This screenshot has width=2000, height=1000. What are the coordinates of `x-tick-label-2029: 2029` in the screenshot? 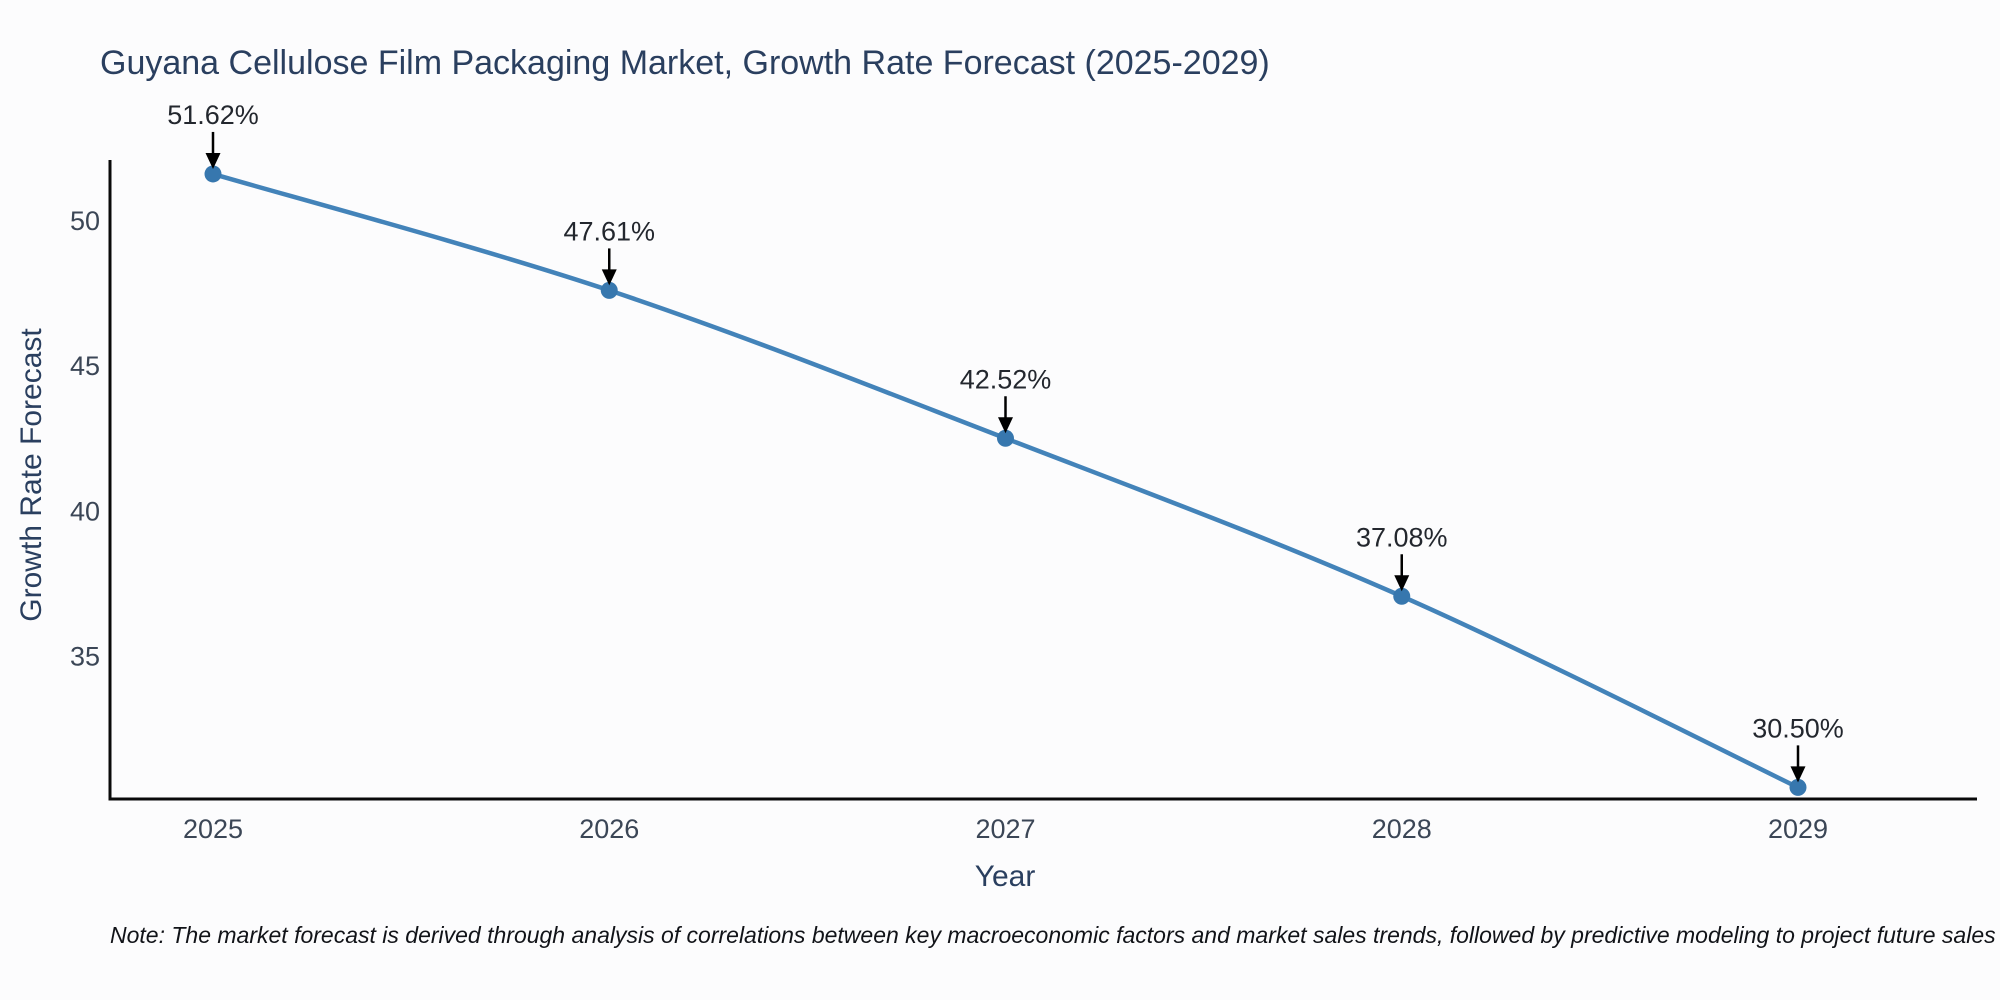 It's located at (1798, 829).